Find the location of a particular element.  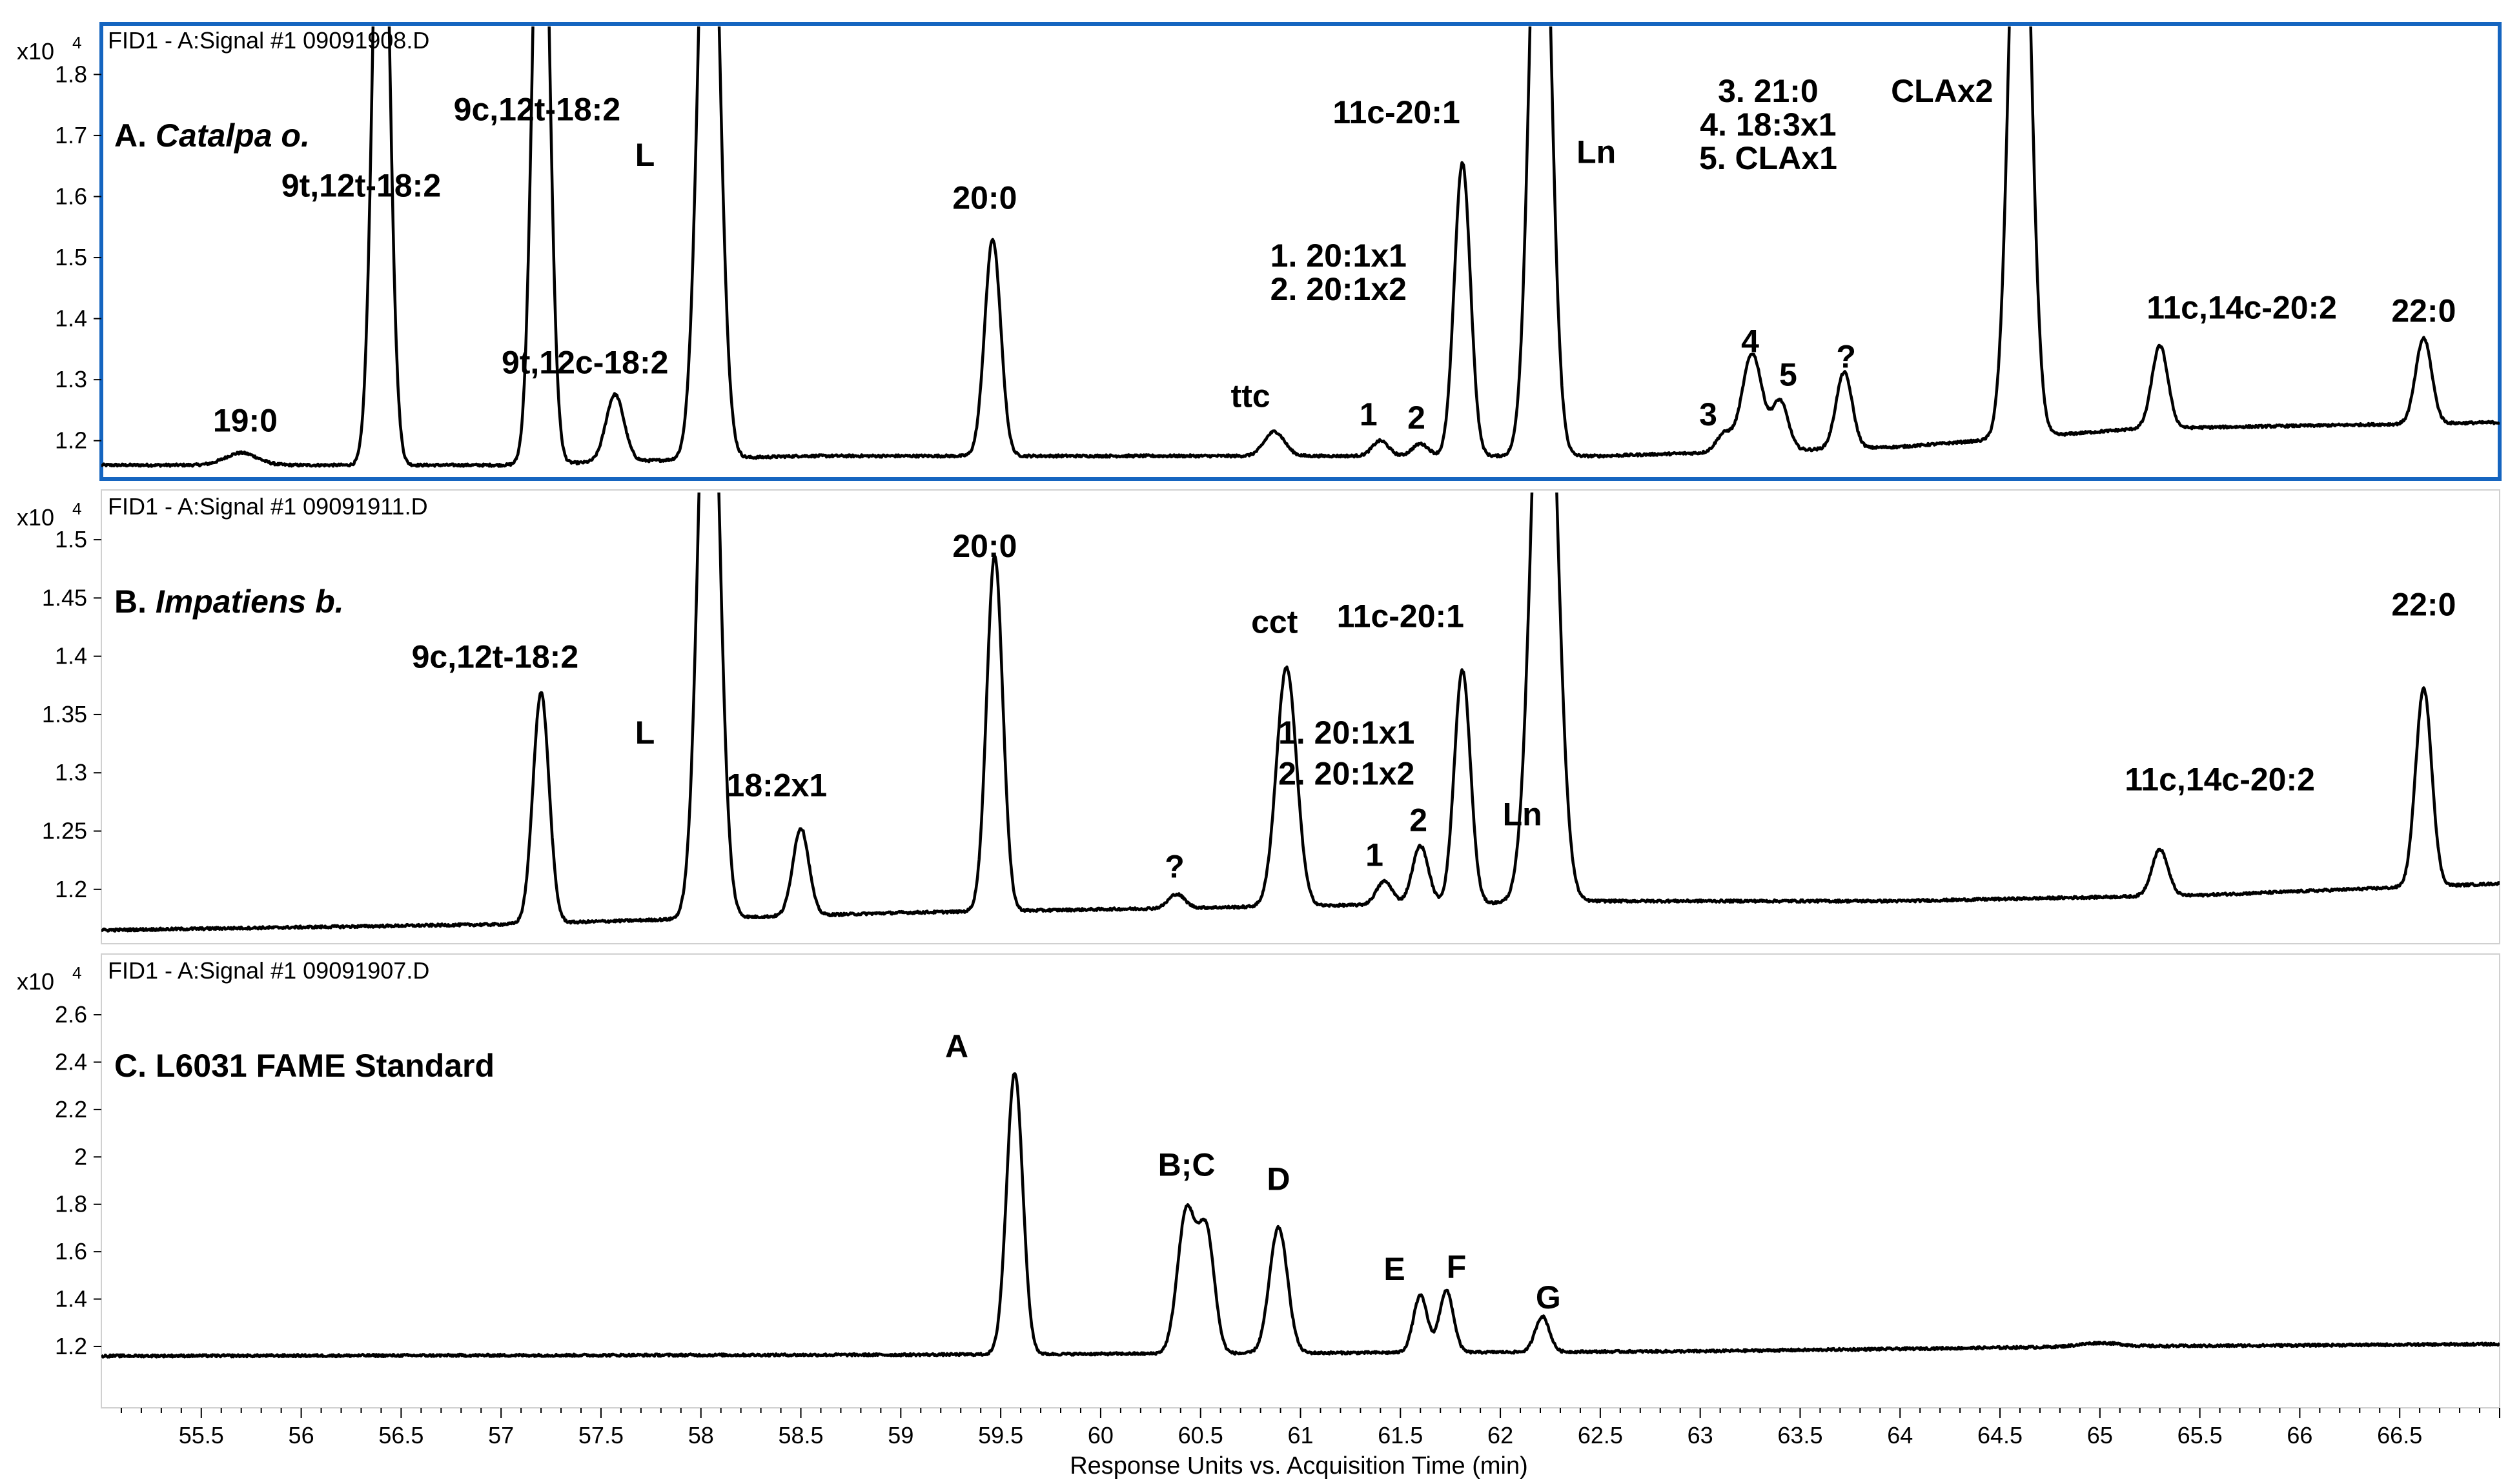

y-tick-label: 1.35 is located at coordinates (64, 714).